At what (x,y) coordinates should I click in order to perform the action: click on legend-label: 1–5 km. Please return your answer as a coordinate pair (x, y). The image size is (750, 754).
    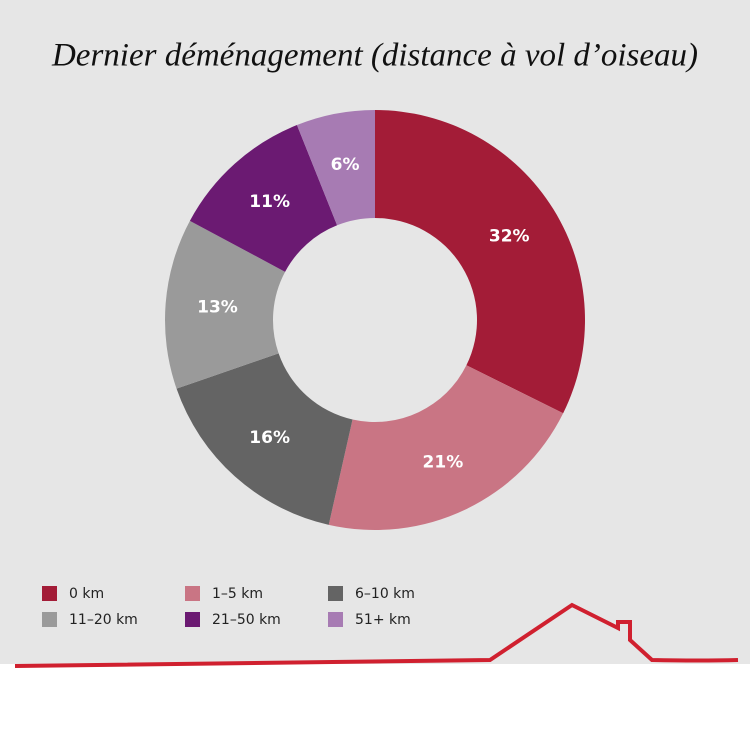
    Looking at the image, I should click on (237, 594).